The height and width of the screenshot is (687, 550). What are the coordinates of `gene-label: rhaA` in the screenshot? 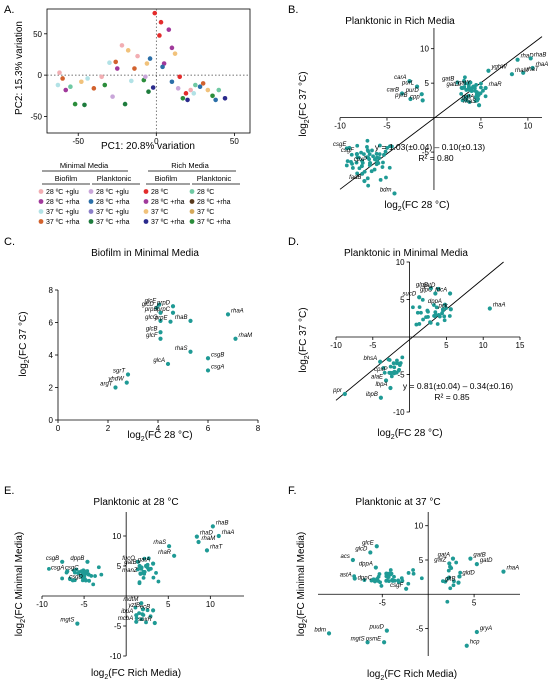 It's located at (512, 569).